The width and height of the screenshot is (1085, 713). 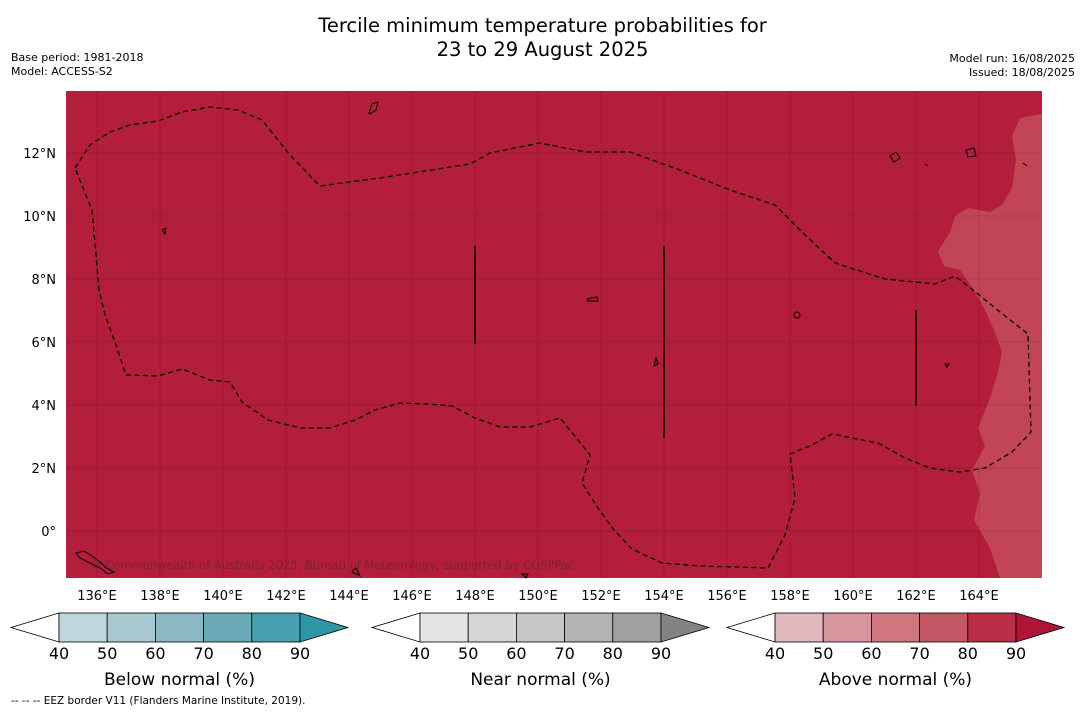 I want to click on lon-tick-label: 164°E, so click(x=979, y=596).